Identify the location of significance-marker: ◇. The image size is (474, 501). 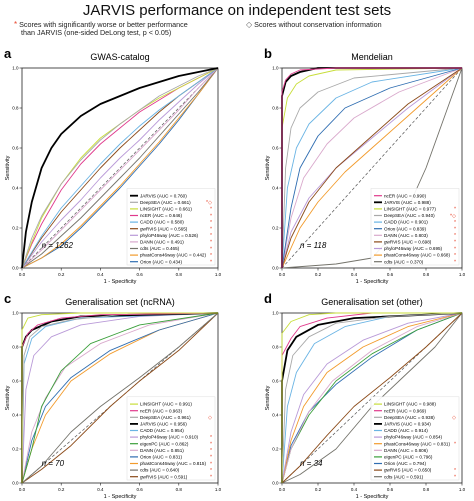
(454, 418).